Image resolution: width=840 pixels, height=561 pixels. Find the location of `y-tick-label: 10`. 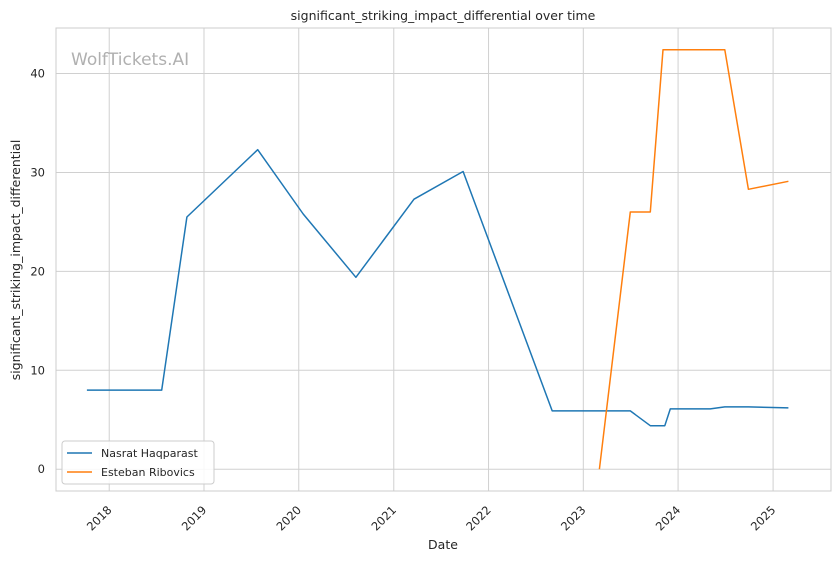

y-tick-label: 10 is located at coordinates (37, 370).